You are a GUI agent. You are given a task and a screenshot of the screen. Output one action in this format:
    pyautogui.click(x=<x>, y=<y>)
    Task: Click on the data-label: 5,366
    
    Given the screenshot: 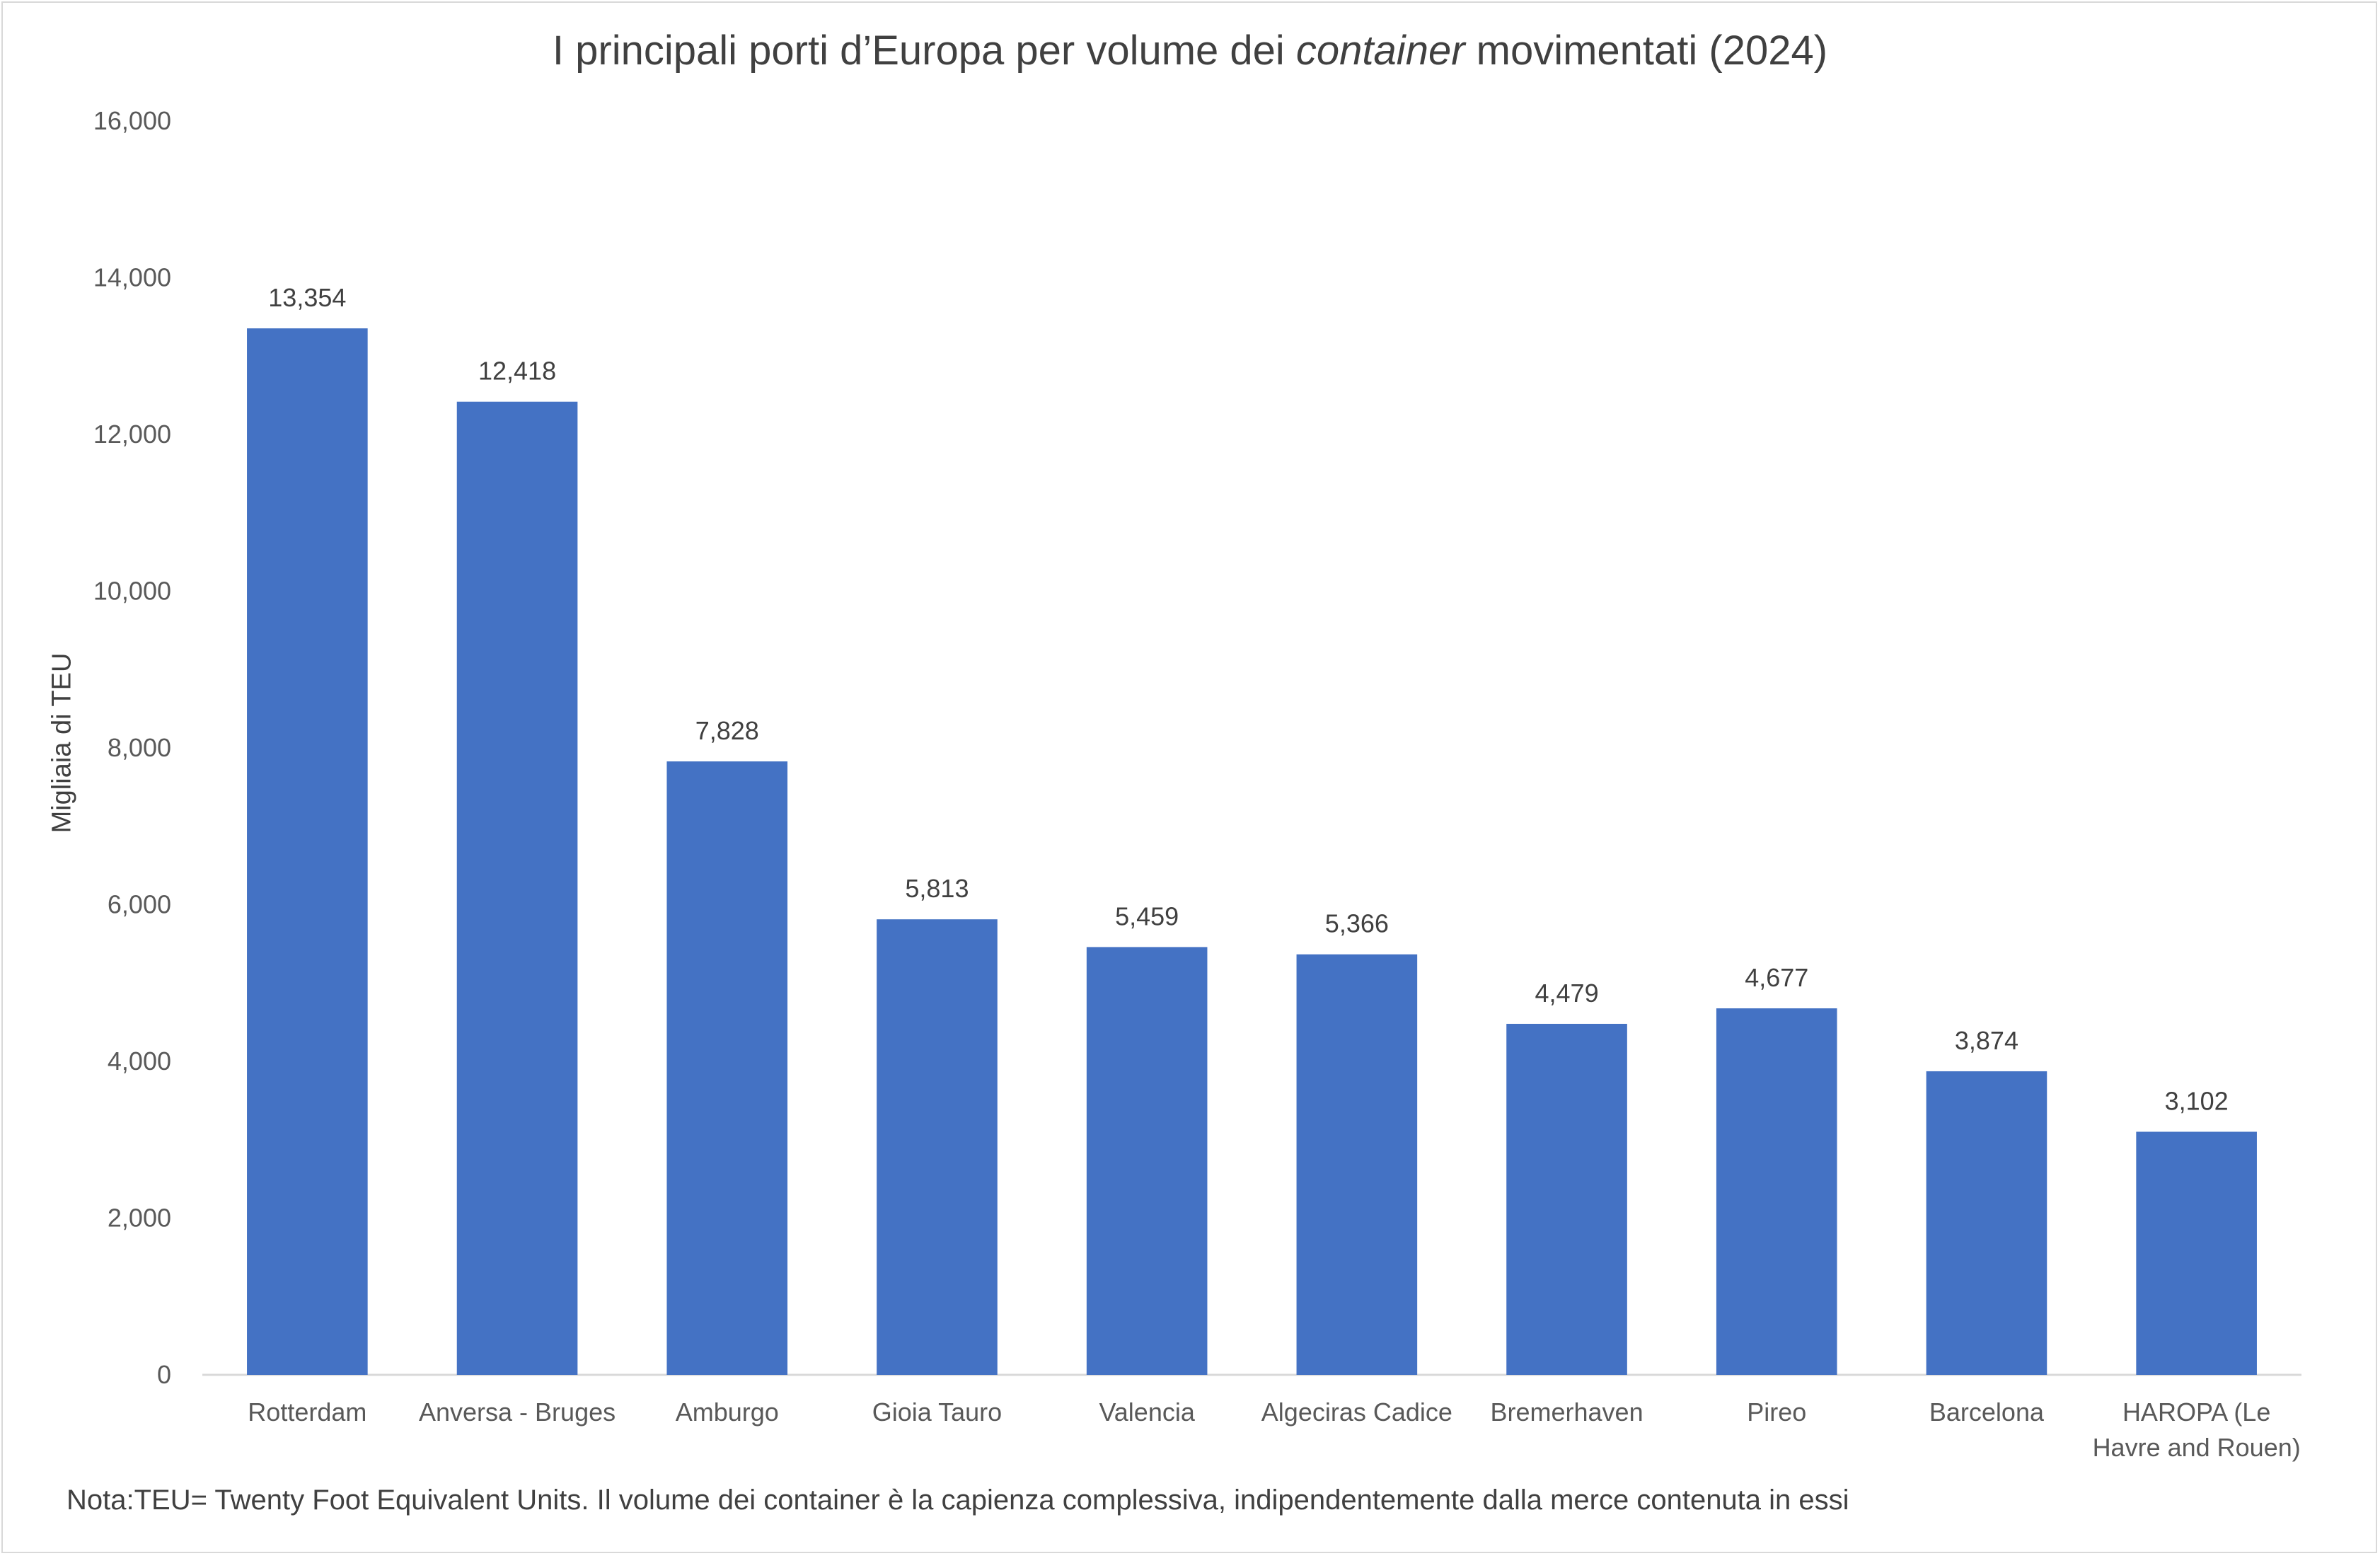 What is the action you would take?
    pyautogui.click(x=1357, y=923)
    